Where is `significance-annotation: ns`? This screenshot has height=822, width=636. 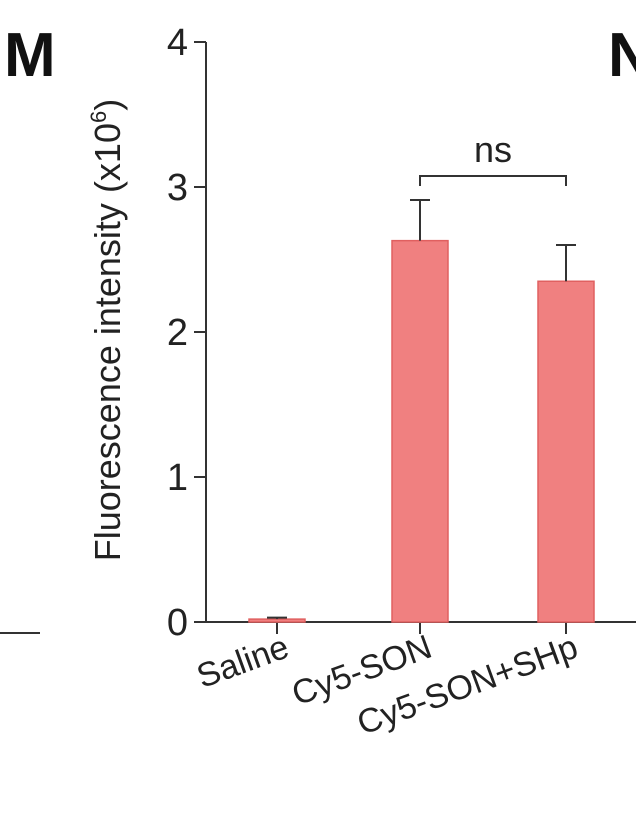 significance-annotation: ns is located at coordinates (493, 157).